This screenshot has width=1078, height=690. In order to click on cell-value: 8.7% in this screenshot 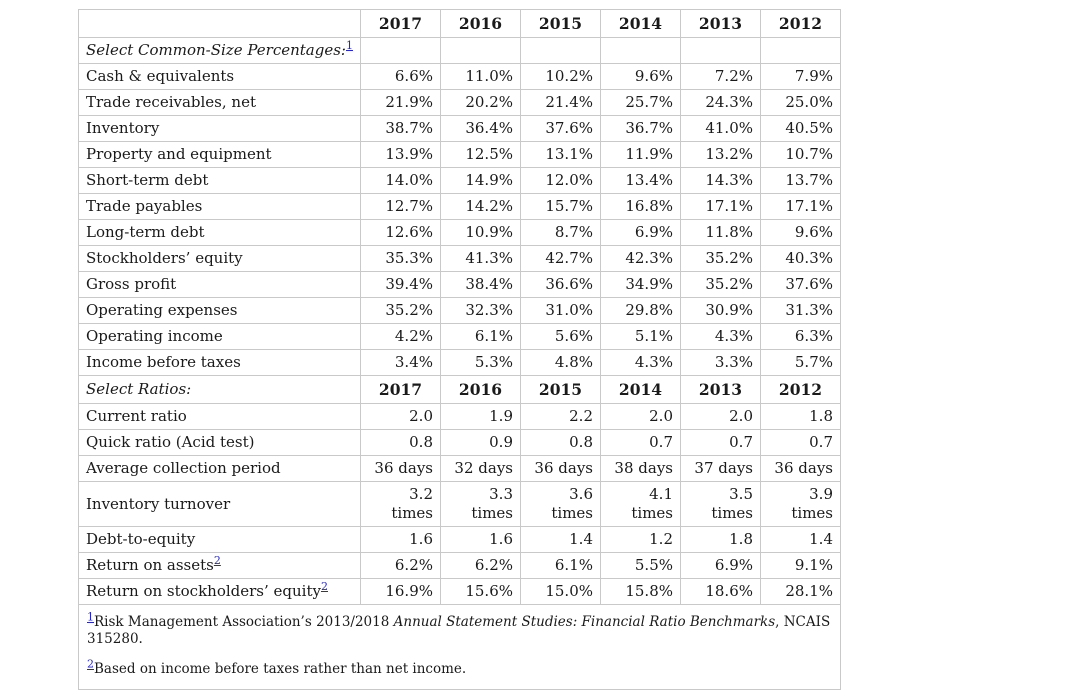, I will do `click(560, 232)`.